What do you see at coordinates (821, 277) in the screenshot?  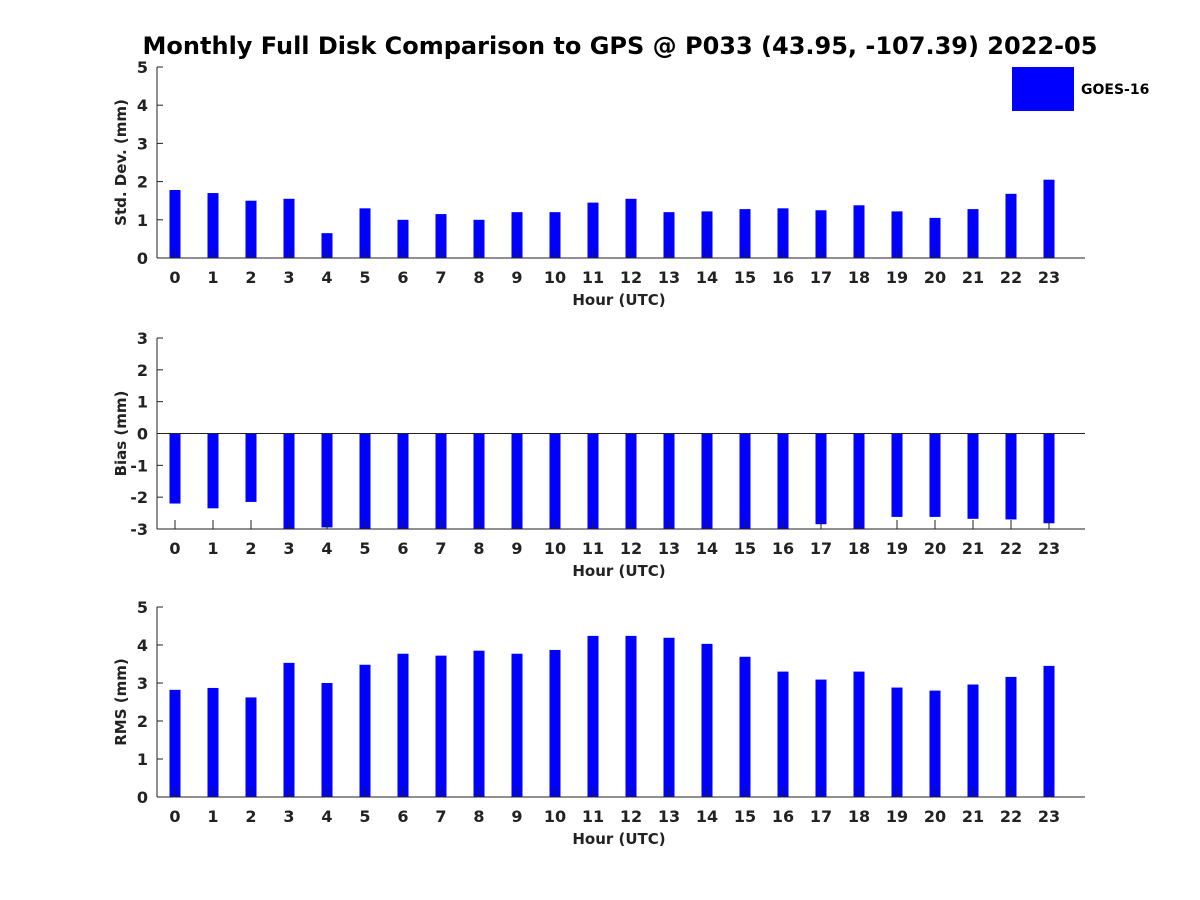 I see `x-tick-label: 17` at bounding box center [821, 277].